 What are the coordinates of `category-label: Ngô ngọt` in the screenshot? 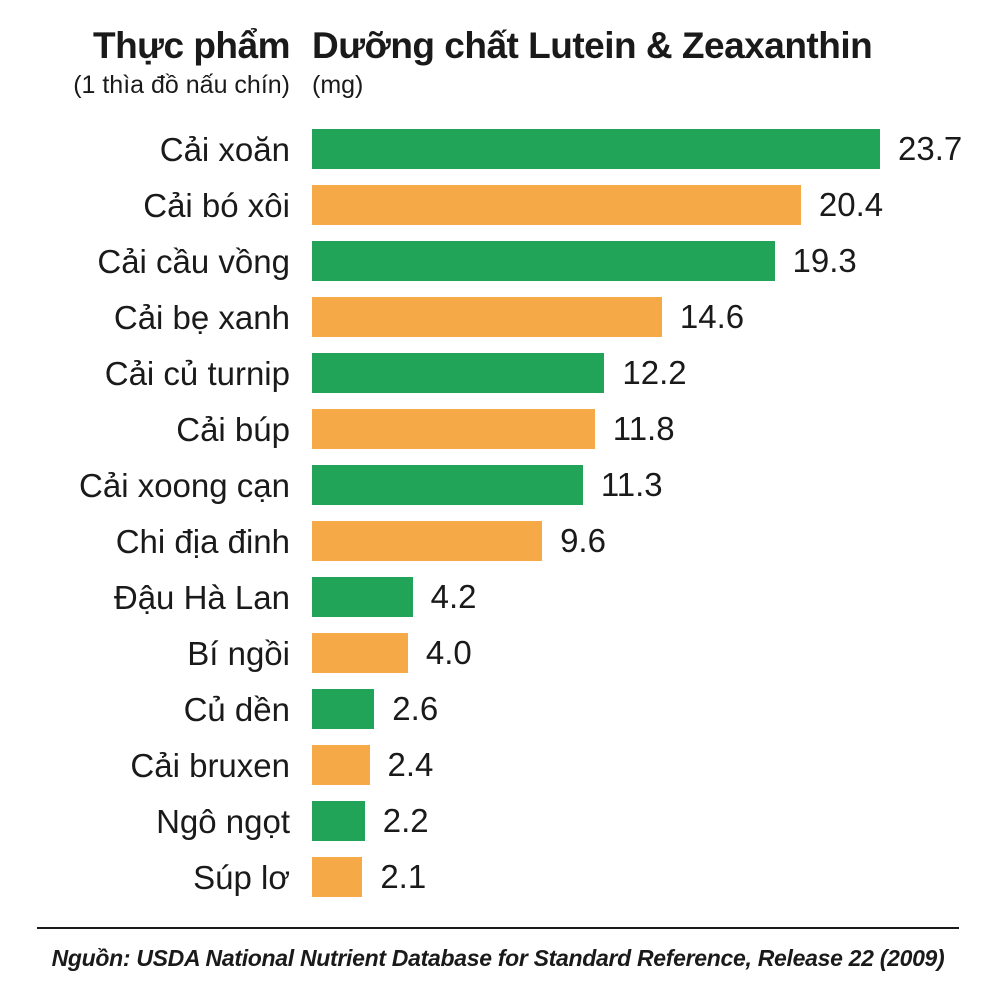 It's located at (223, 821).